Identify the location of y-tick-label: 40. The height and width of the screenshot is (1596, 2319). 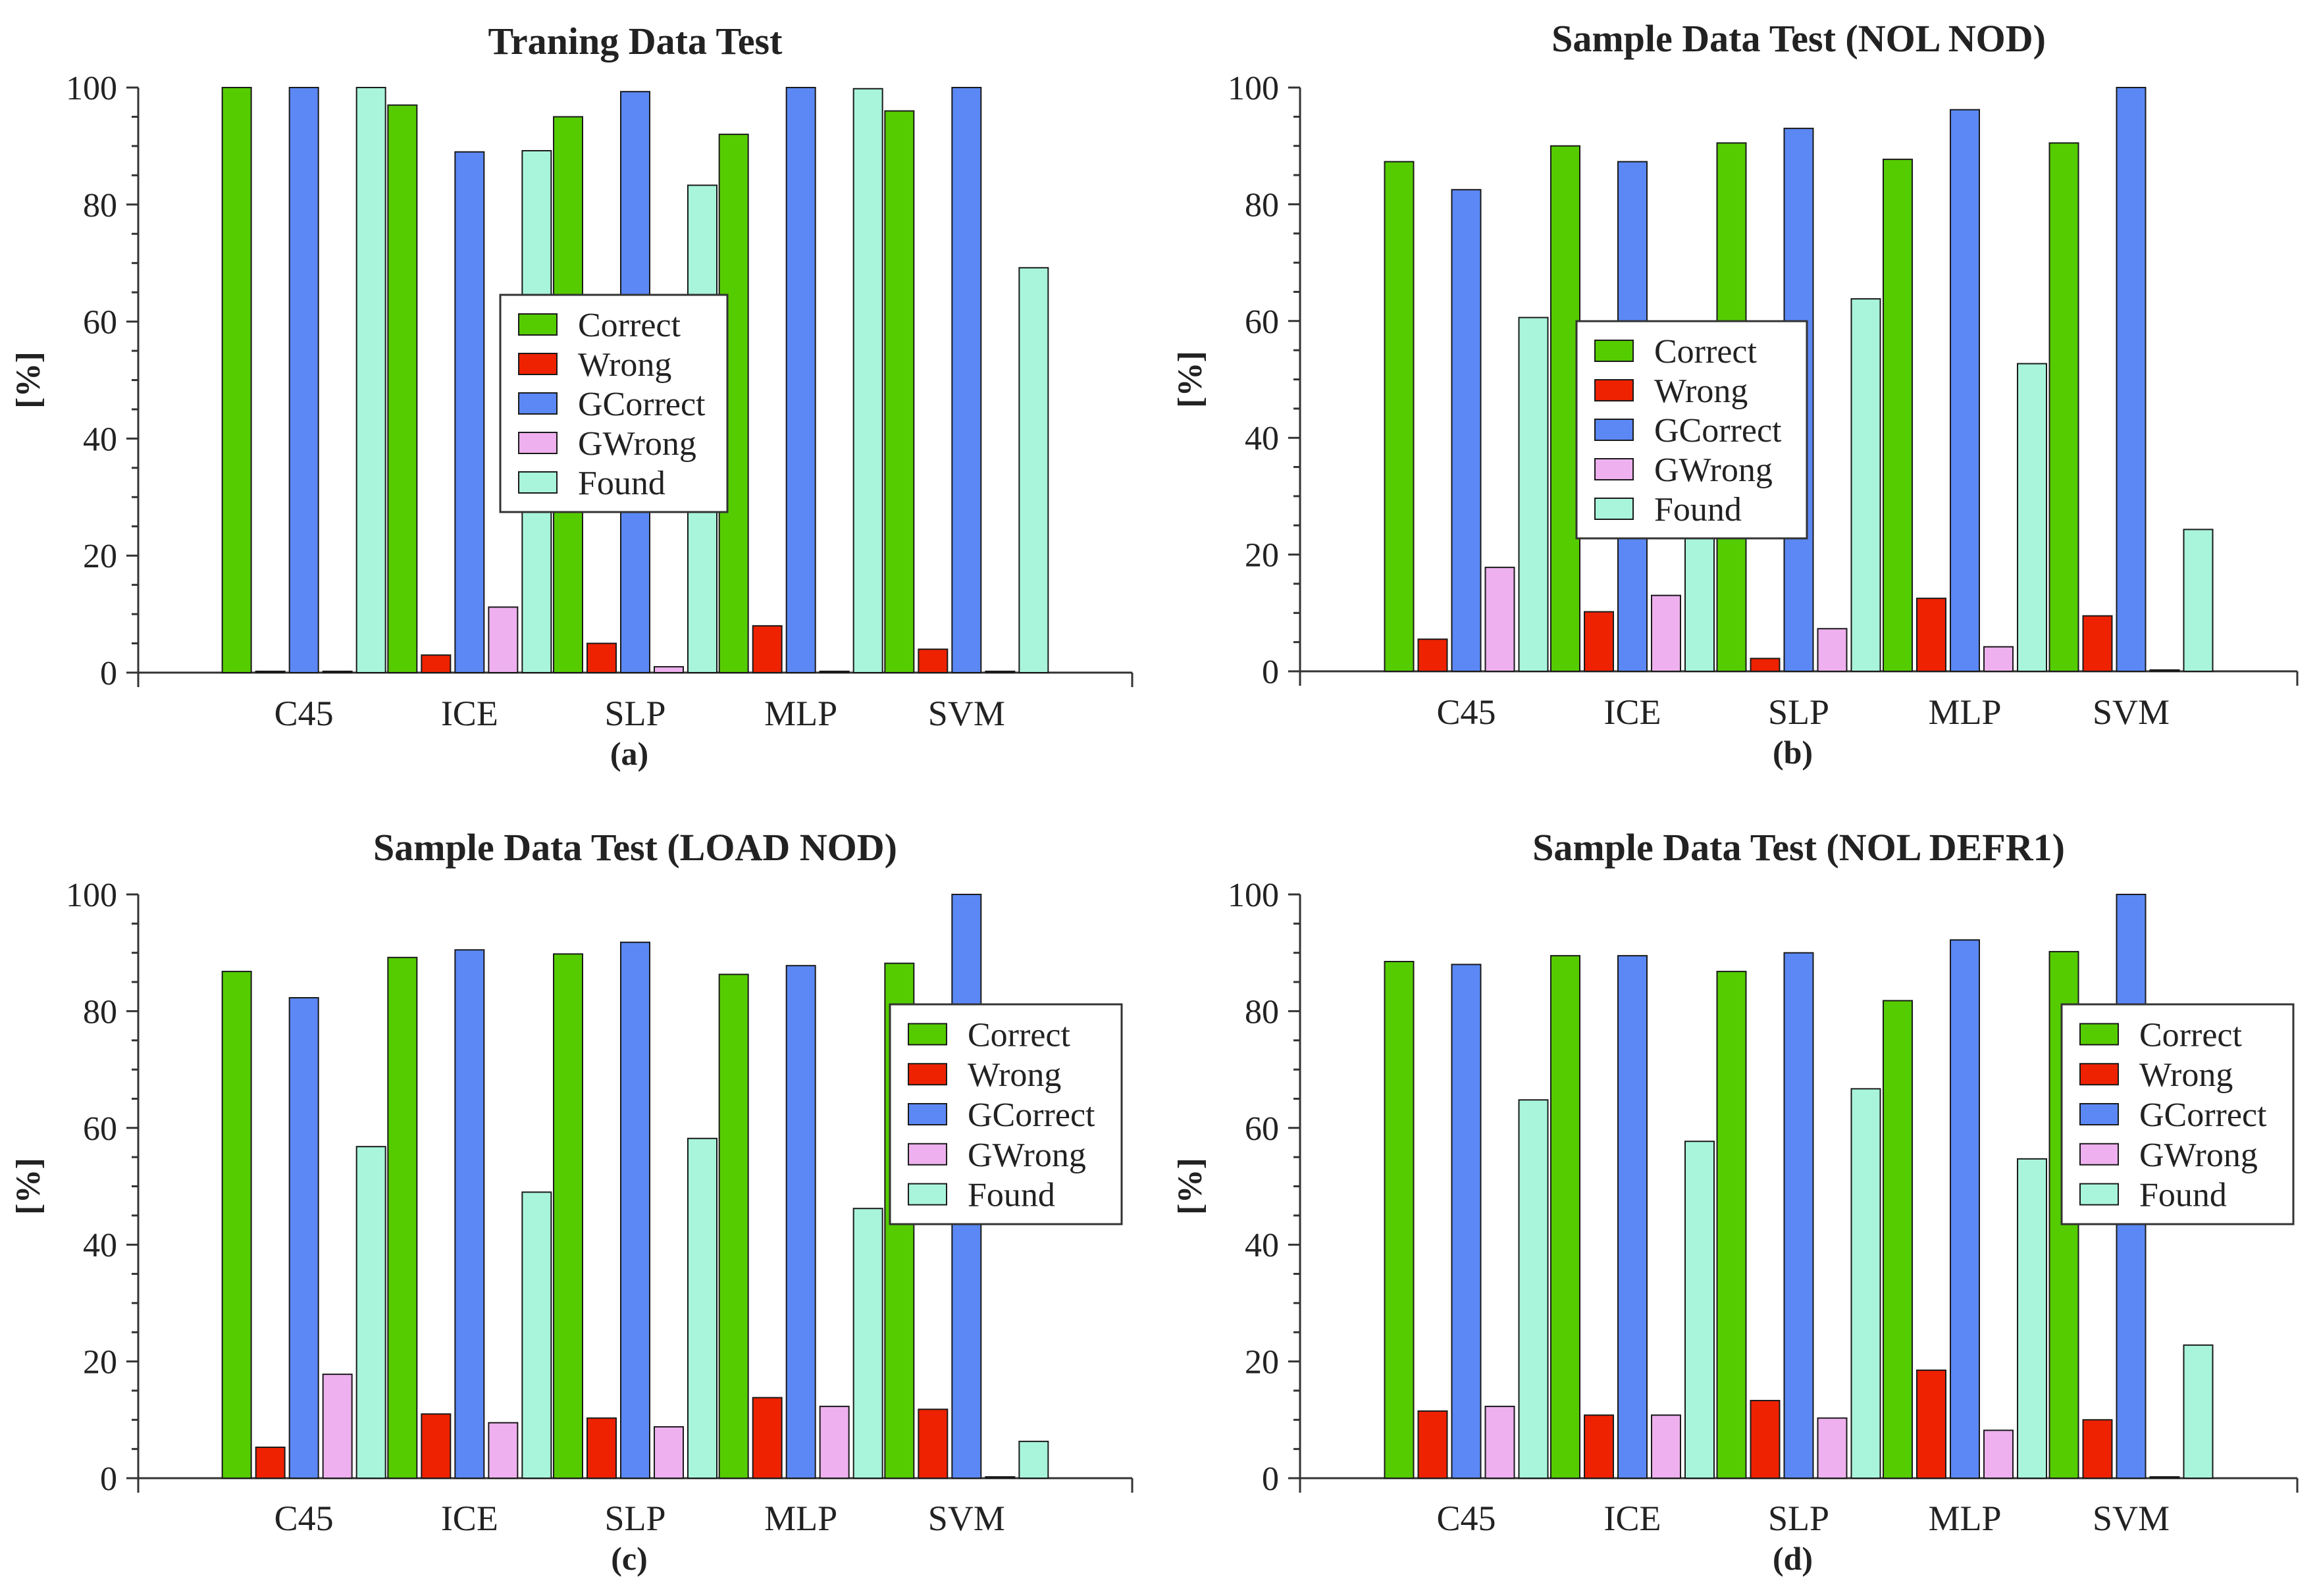
(100, 439).